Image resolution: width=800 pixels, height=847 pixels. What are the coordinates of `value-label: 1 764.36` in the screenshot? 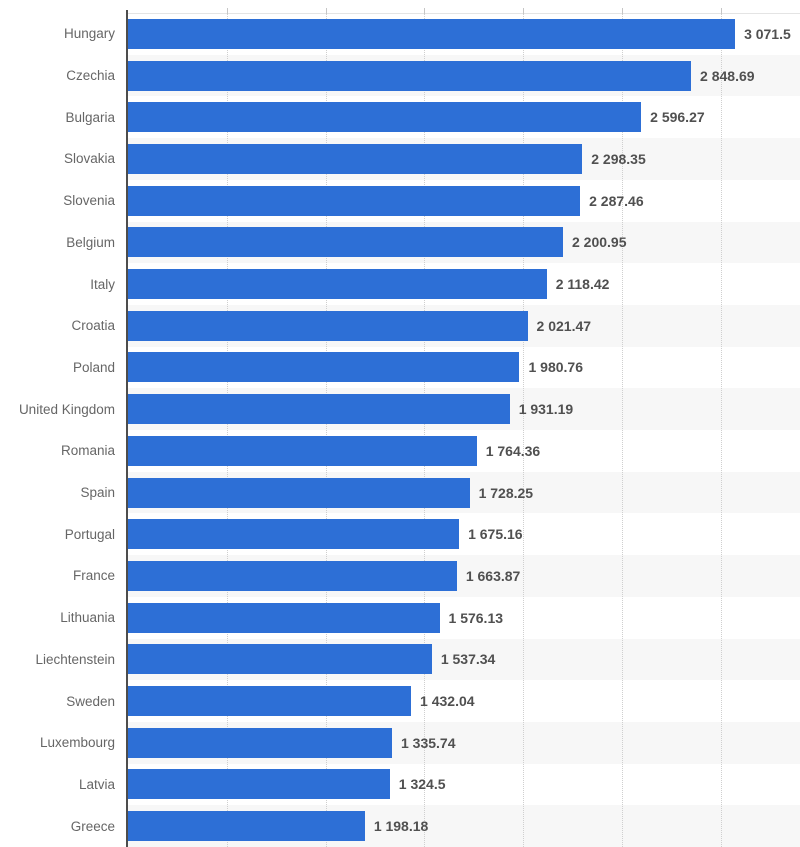 It's located at (513, 450).